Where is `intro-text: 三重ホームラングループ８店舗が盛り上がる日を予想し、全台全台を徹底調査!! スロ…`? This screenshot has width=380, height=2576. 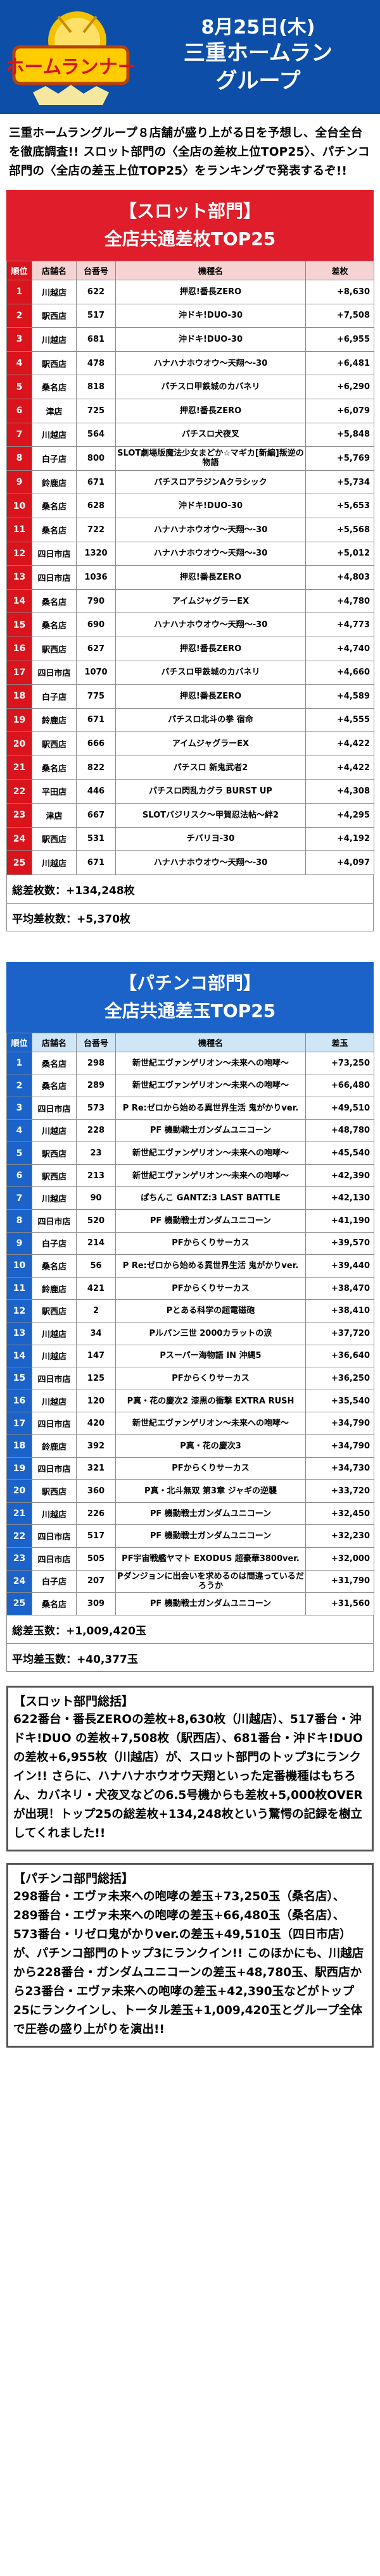
intro-text: 三重ホームラングループ８店舗が盛り上がる日を予想し、全台全台を徹底調査!! スロ… is located at coordinates (189, 152).